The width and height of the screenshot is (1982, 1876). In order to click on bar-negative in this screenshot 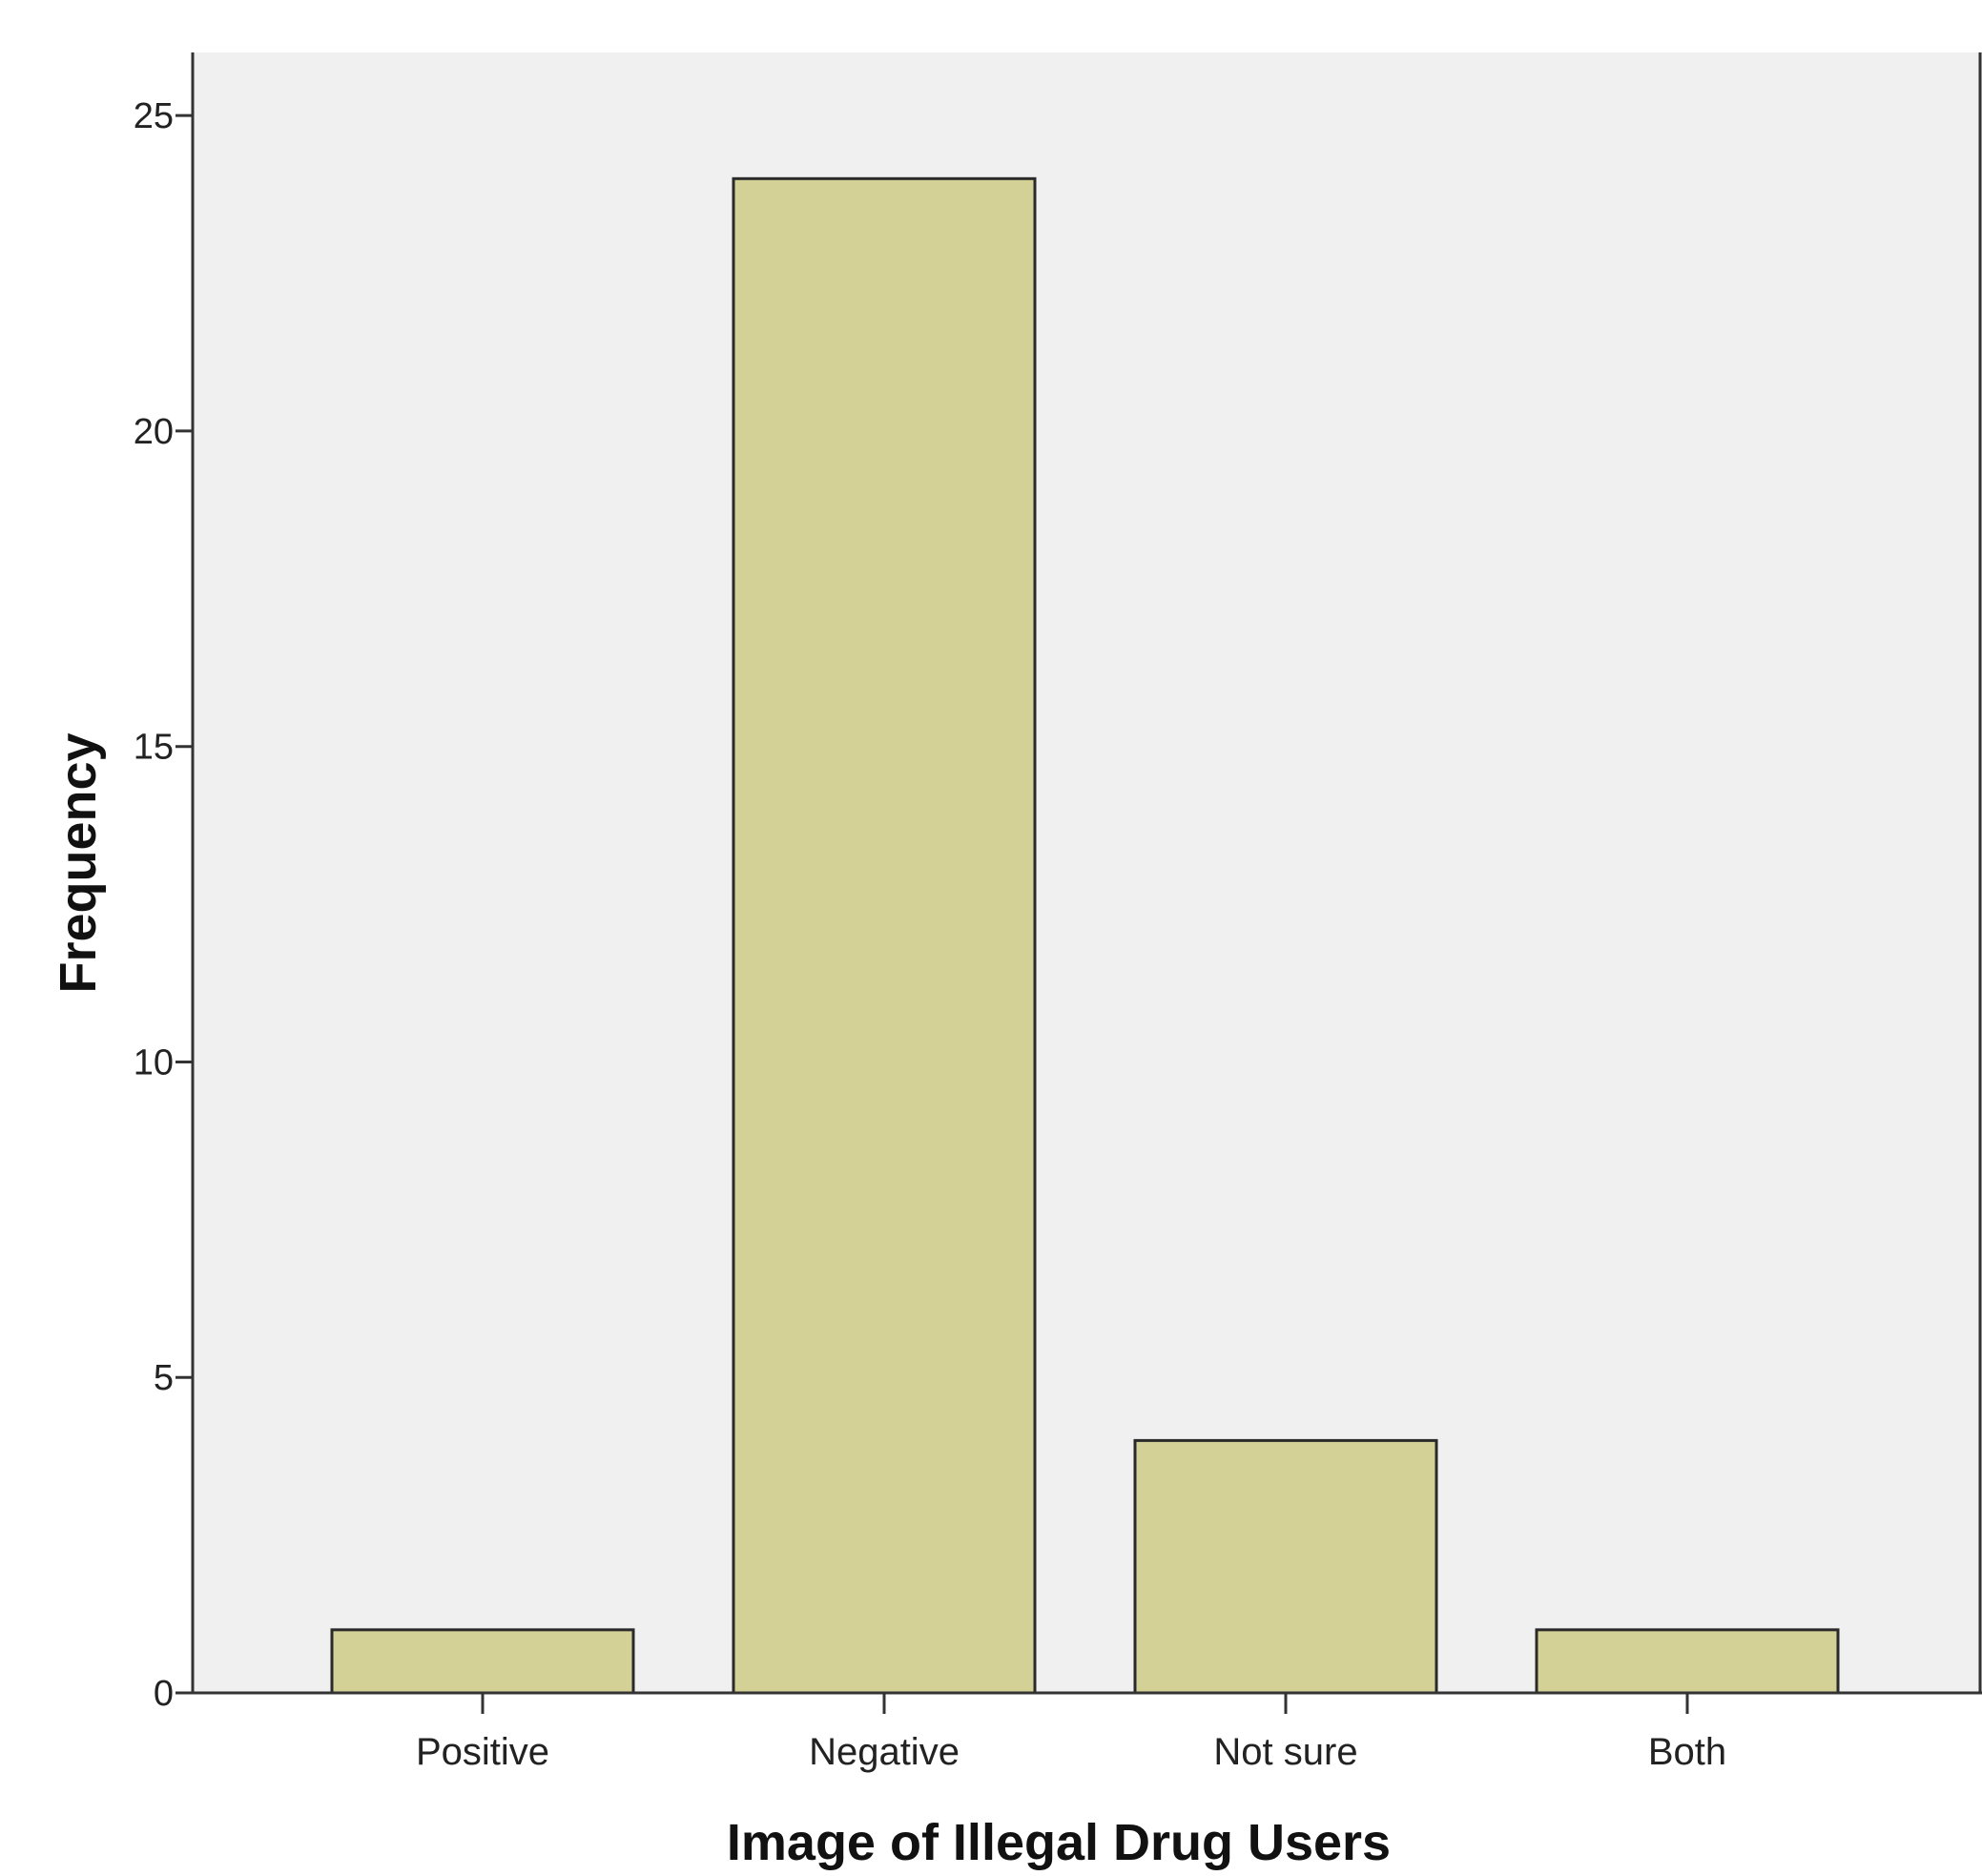, I will do `click(885, 935)`.